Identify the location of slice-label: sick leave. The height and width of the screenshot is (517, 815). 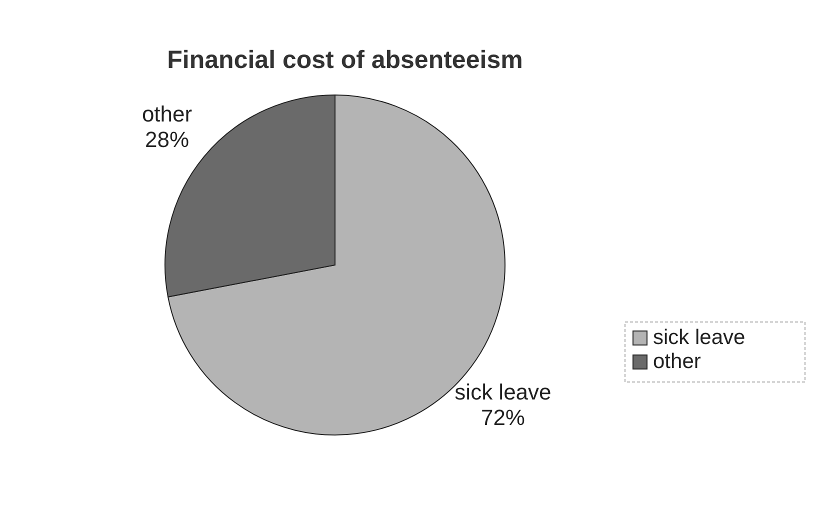
(503, 392).